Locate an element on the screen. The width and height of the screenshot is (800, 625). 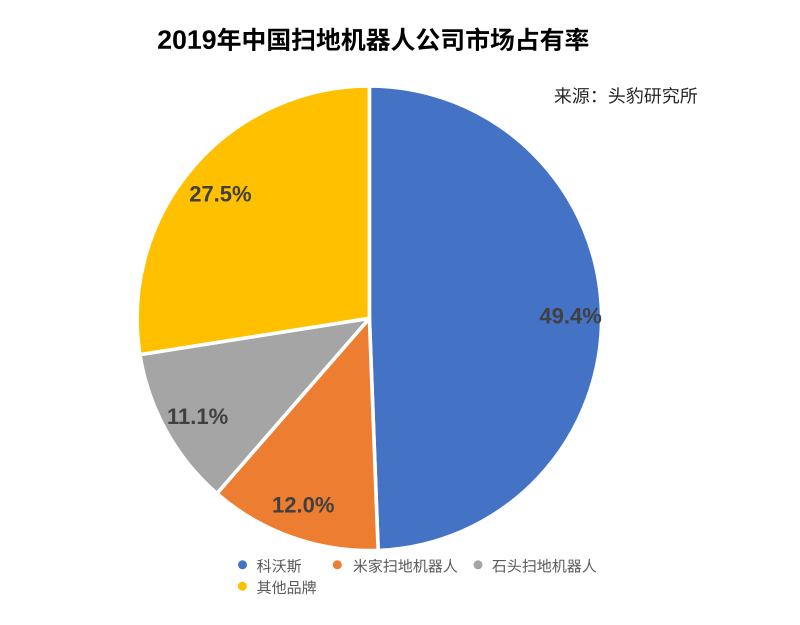
svg-text: 27.5% is located at coordinates (220, 193).